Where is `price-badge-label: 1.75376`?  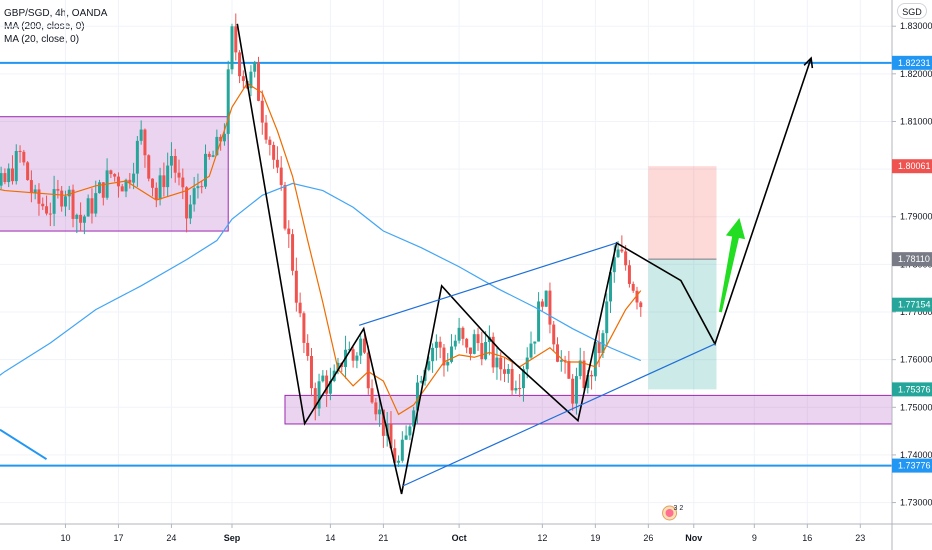 price-badge-label: 1.75376 is located at coordinates (914, 389).